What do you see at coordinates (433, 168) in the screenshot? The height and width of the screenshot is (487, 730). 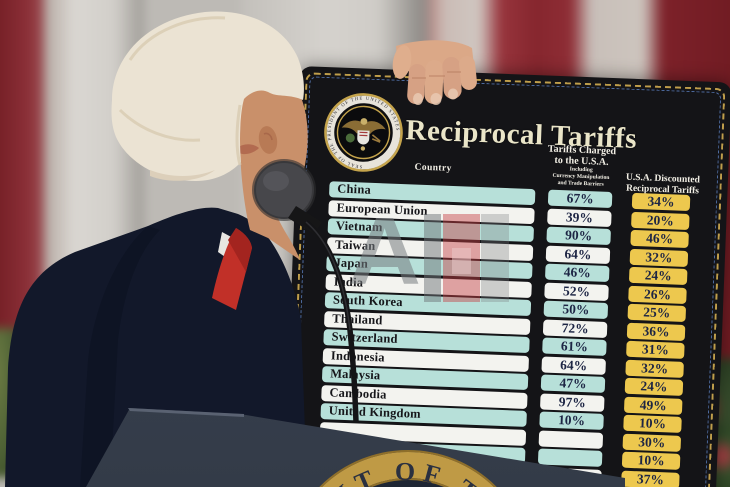 I see `column-header-country: Country` at bounding box center [433, 168].